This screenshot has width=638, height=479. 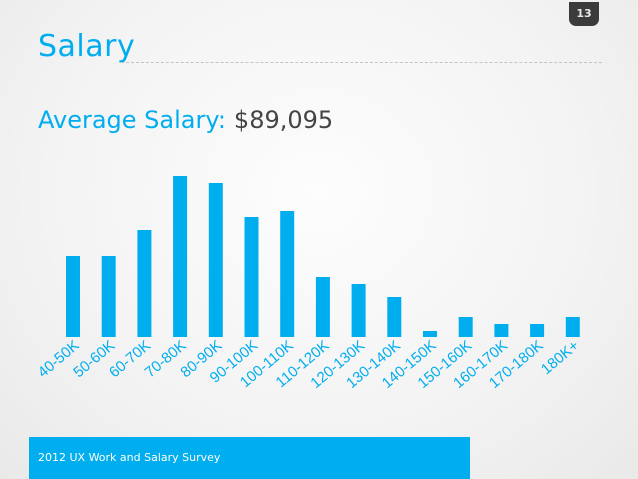 What do you see at coordinates (322, 307) in the screenshot?
I see `bar-110-120K` at bounding box center [322, 307].